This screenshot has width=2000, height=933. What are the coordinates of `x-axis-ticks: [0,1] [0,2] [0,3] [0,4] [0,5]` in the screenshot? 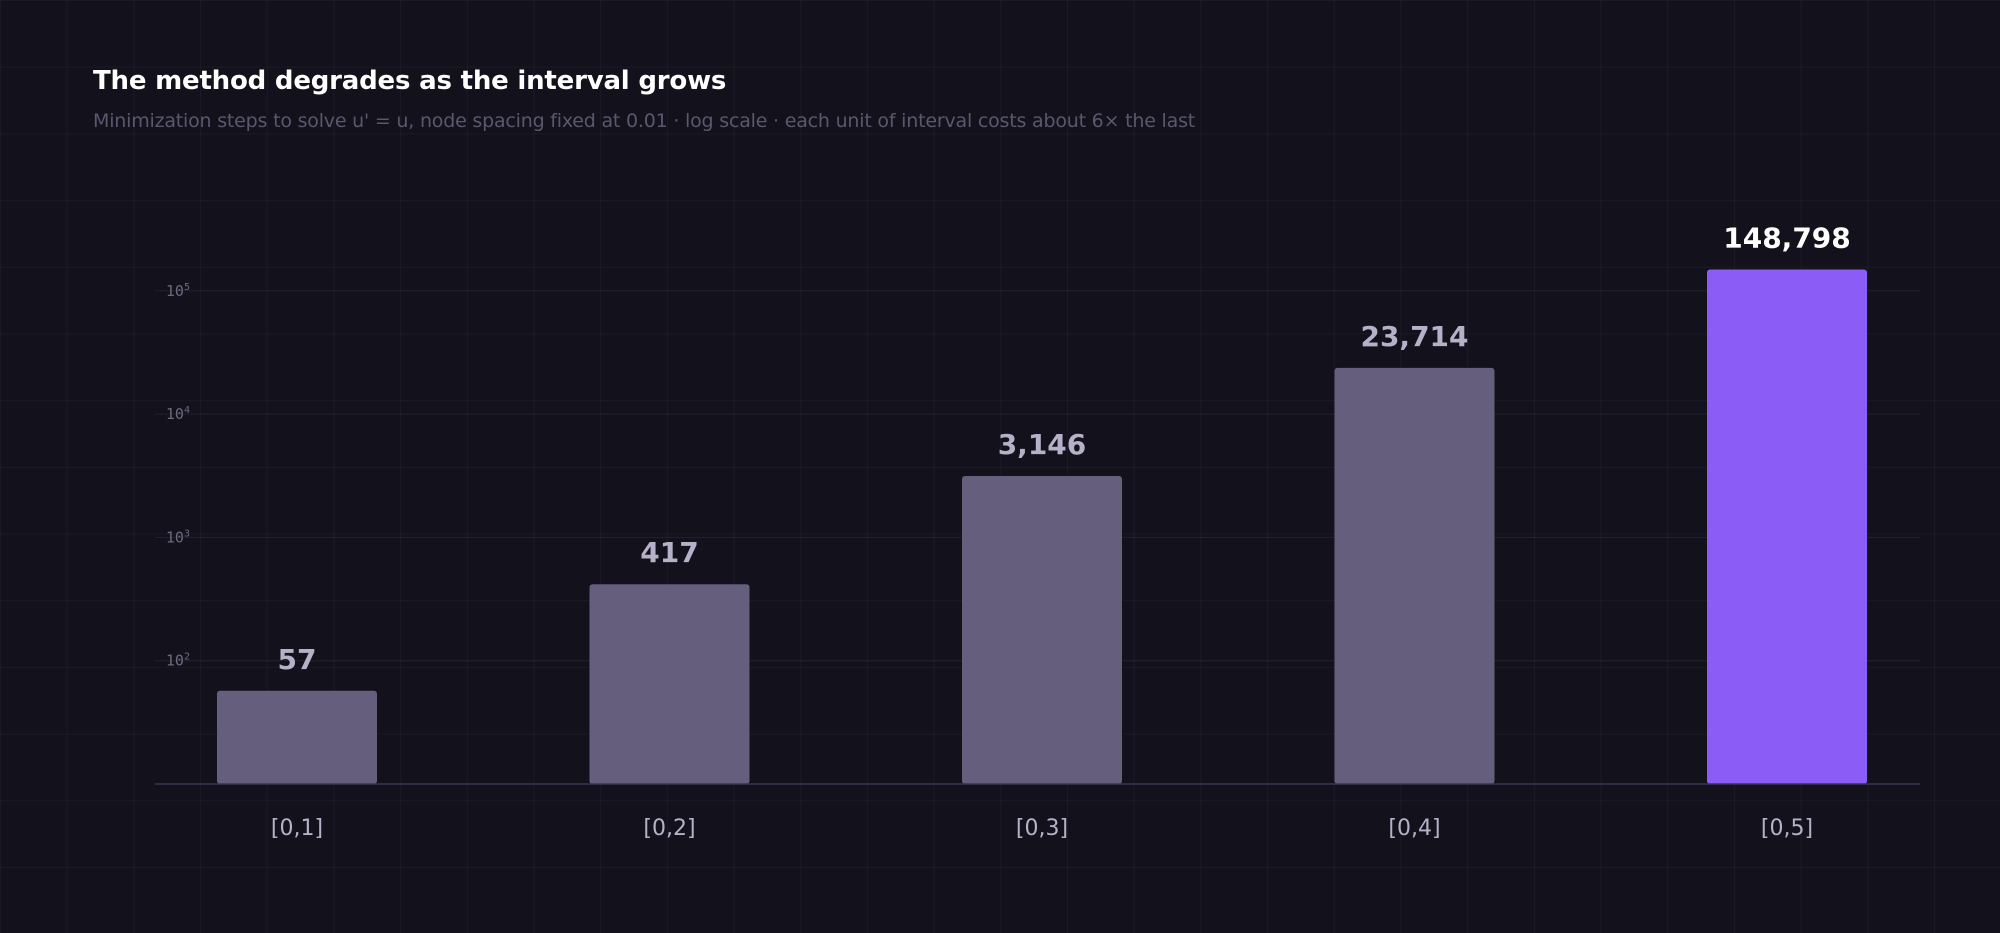 It's located at (1042, 828).